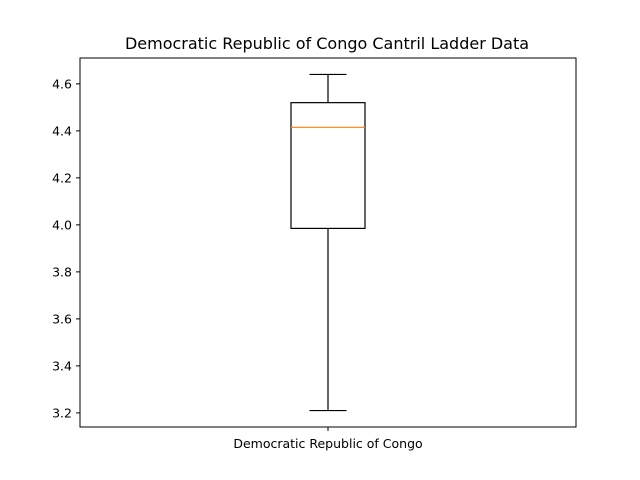 The image size is (640, 480). Describe the element at coordinates (62, 271) in the screenshot. I see `y-tick-label: 3.8` at that location.